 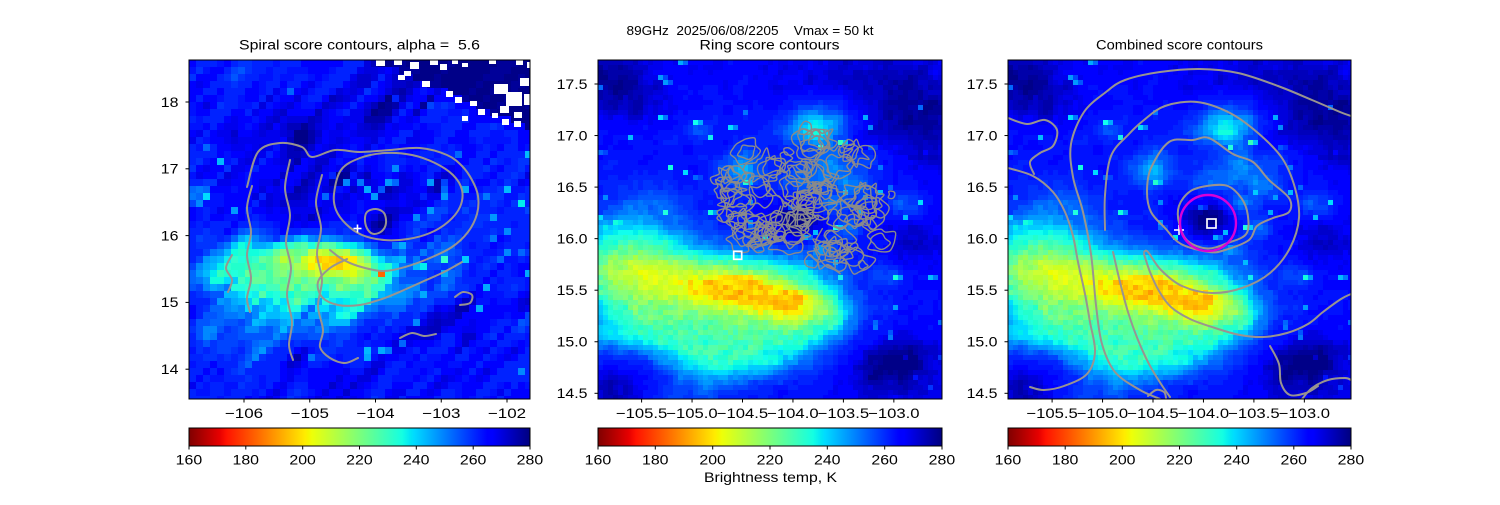 I want to click on svg-text: −105, so click(x=310, y=413).